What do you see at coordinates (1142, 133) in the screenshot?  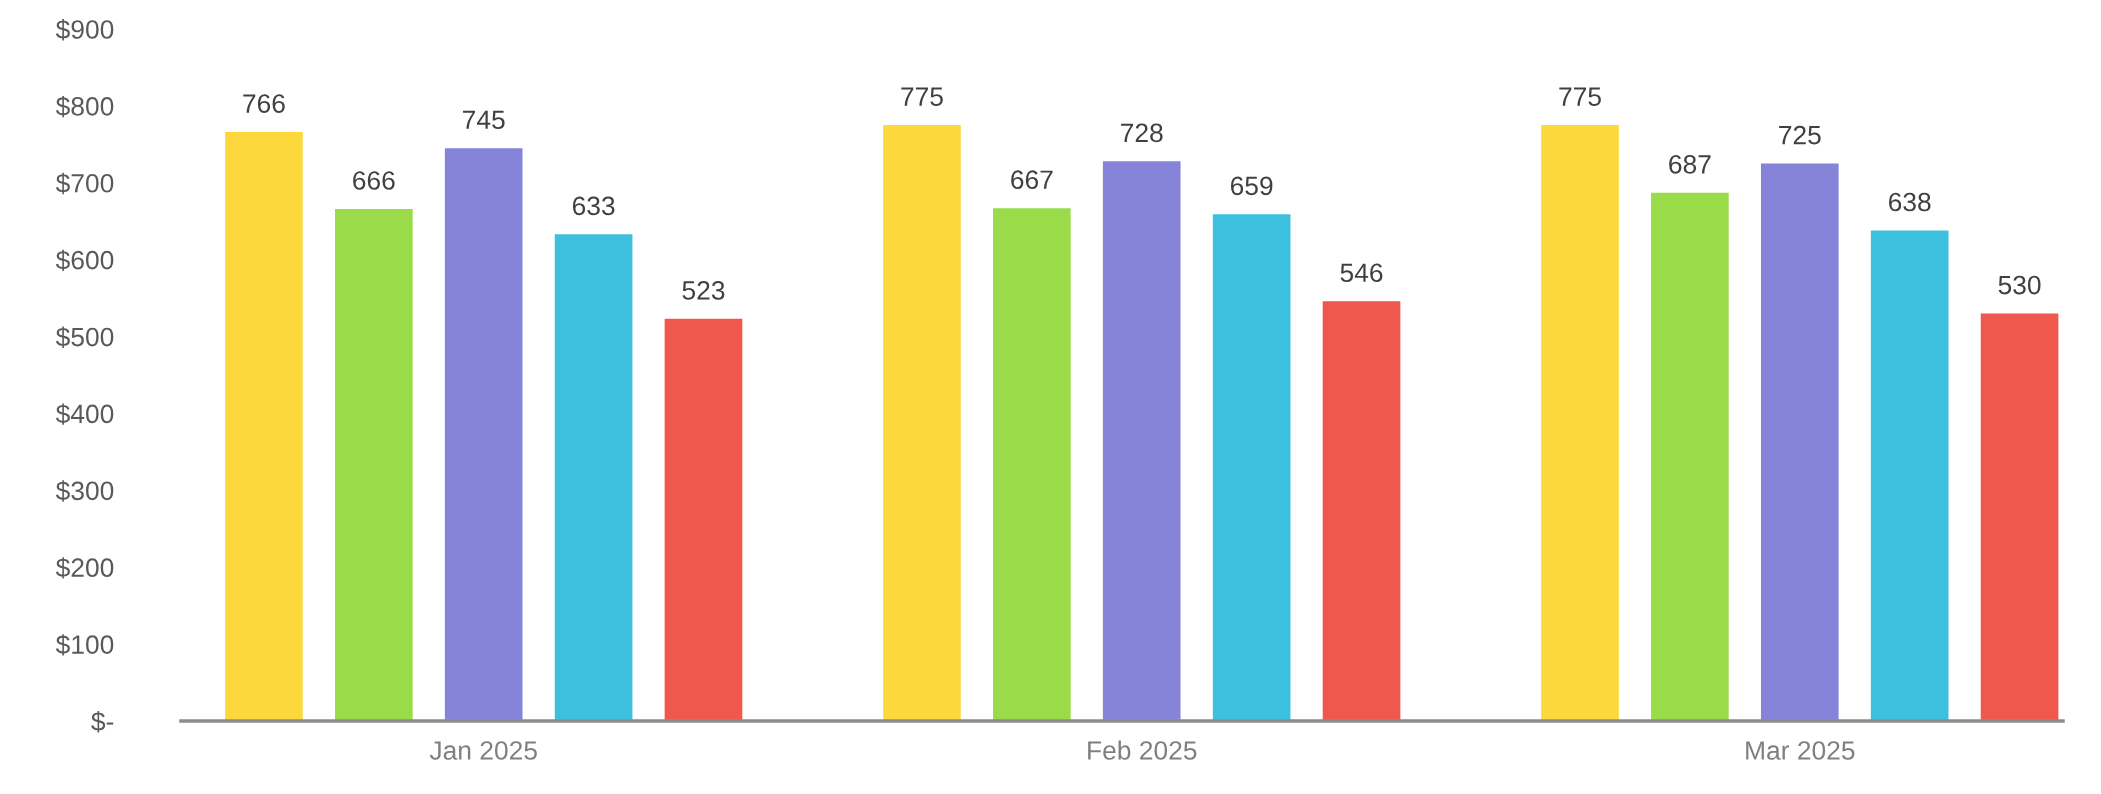 I see `data-label: 728` at bounding box center [1142, 133].